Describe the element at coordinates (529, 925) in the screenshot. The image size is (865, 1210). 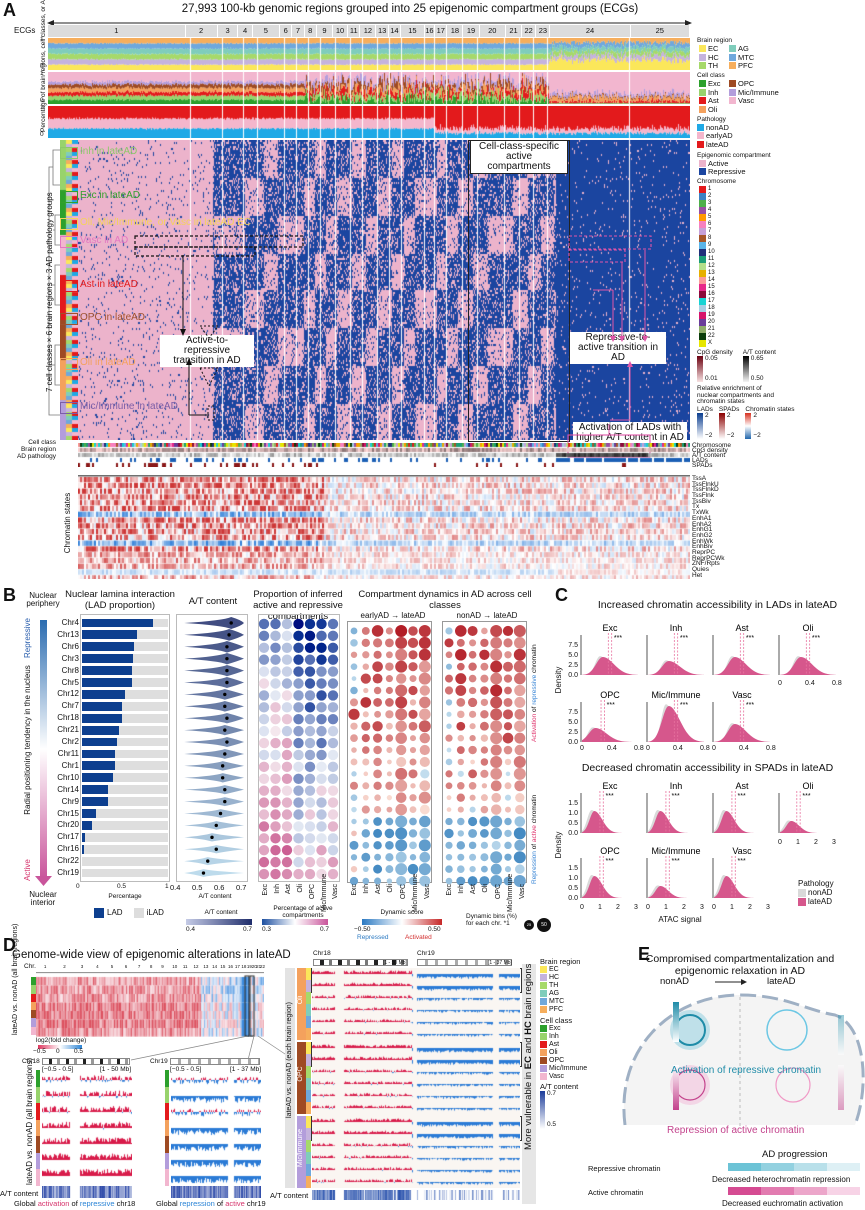
I see `dyn-bin-size-25: 25` at that location.